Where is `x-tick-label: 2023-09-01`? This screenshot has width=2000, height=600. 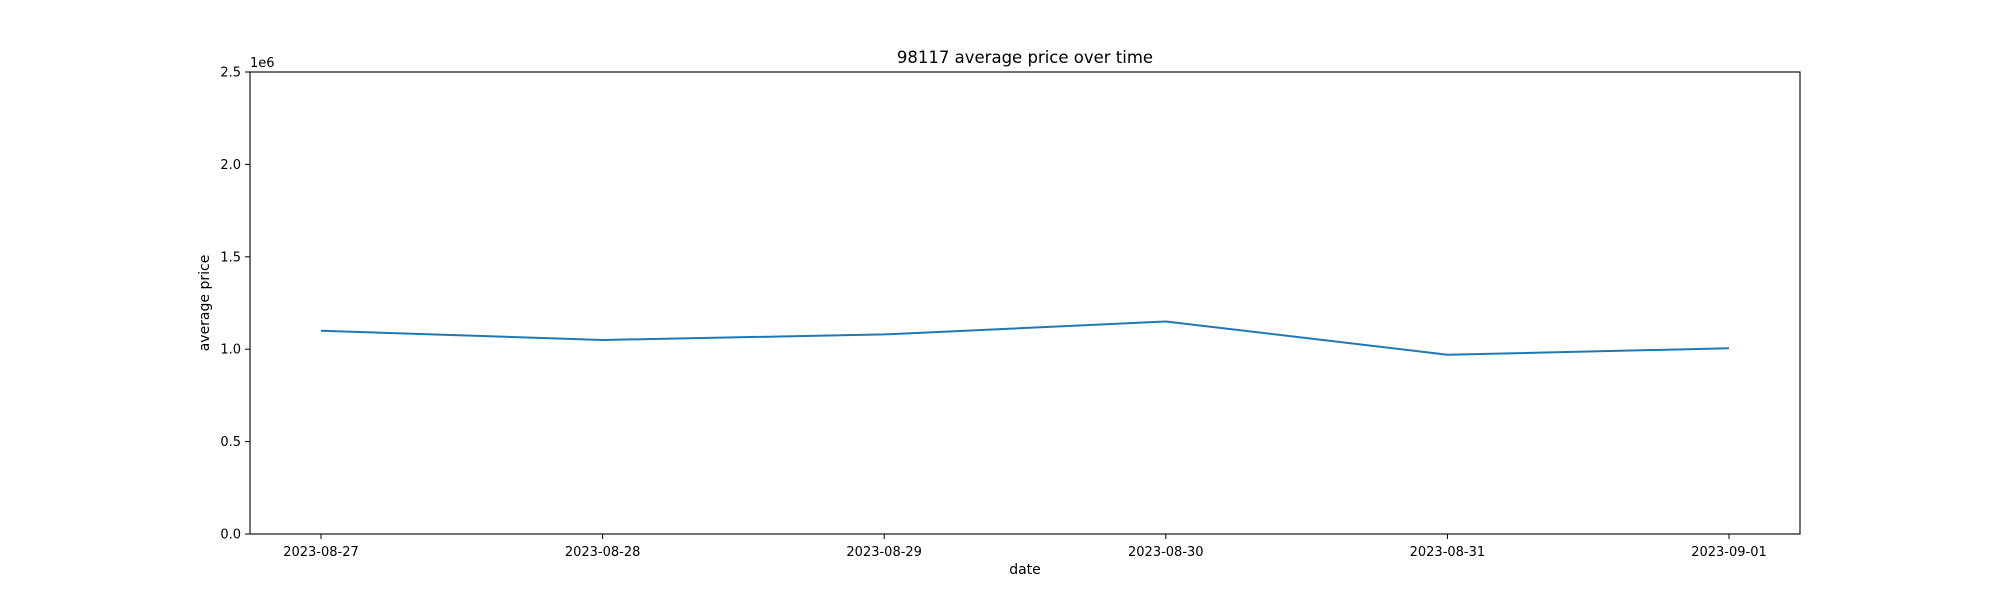 x-tick-label: 2023-09-01 is located at coordinates (1729, 552).